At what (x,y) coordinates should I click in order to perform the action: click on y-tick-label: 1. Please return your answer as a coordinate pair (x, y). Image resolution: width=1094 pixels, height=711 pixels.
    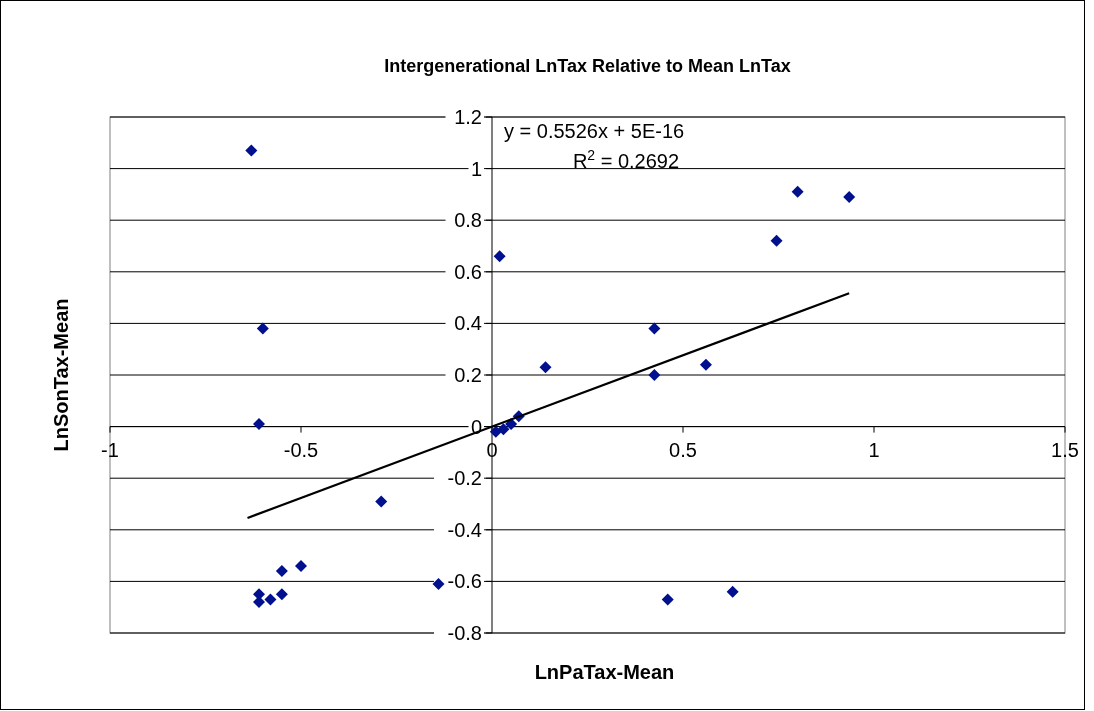
    Looking at the image, I should click on (476, 168).